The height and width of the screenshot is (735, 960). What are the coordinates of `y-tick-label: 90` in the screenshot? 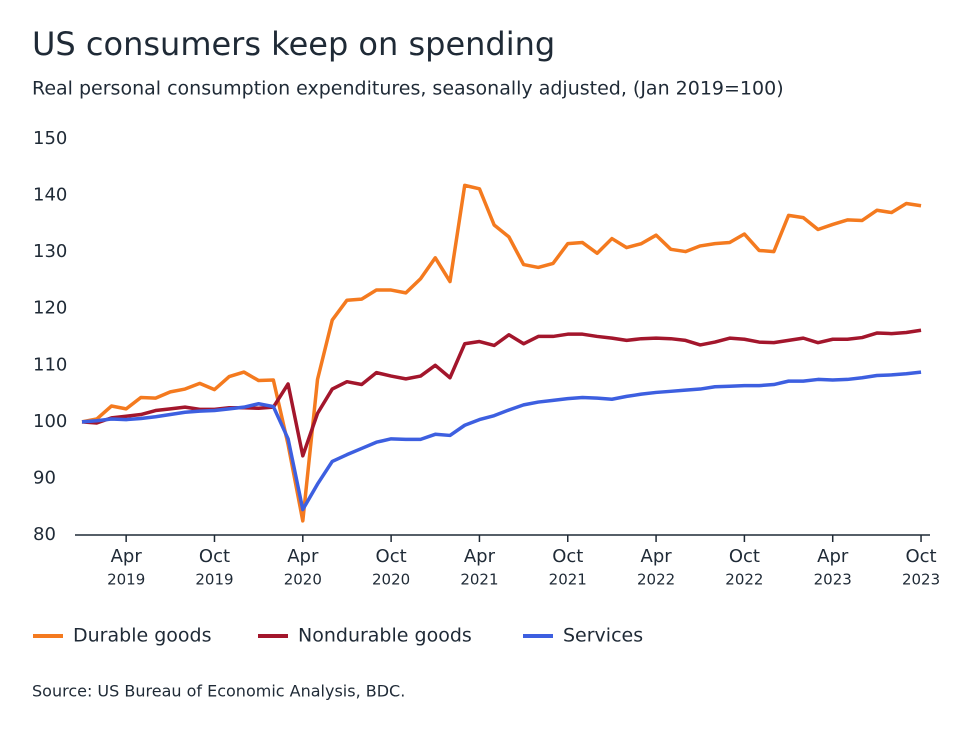 It's located at (44, 477).